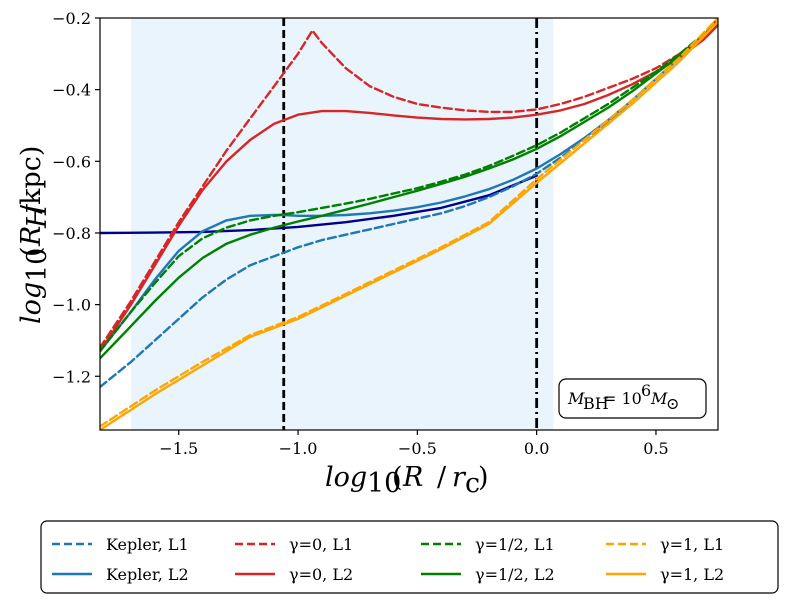  Describe the element at coordinates (321, 544) in the screenshot. I see `legend-label: γ=0, L1` at that location.